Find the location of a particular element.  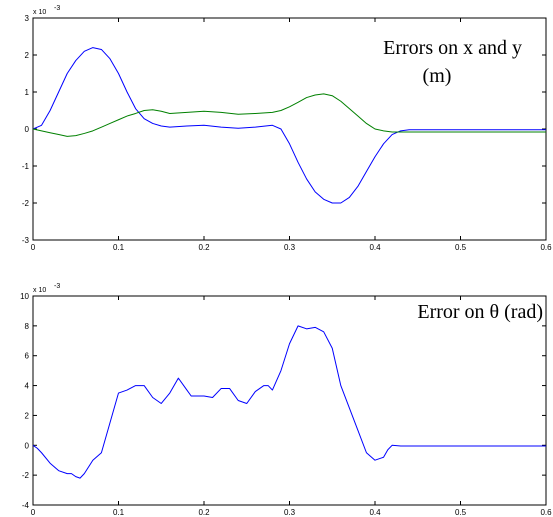

y-tick-label: -4 is located at coordinates (26, 505).